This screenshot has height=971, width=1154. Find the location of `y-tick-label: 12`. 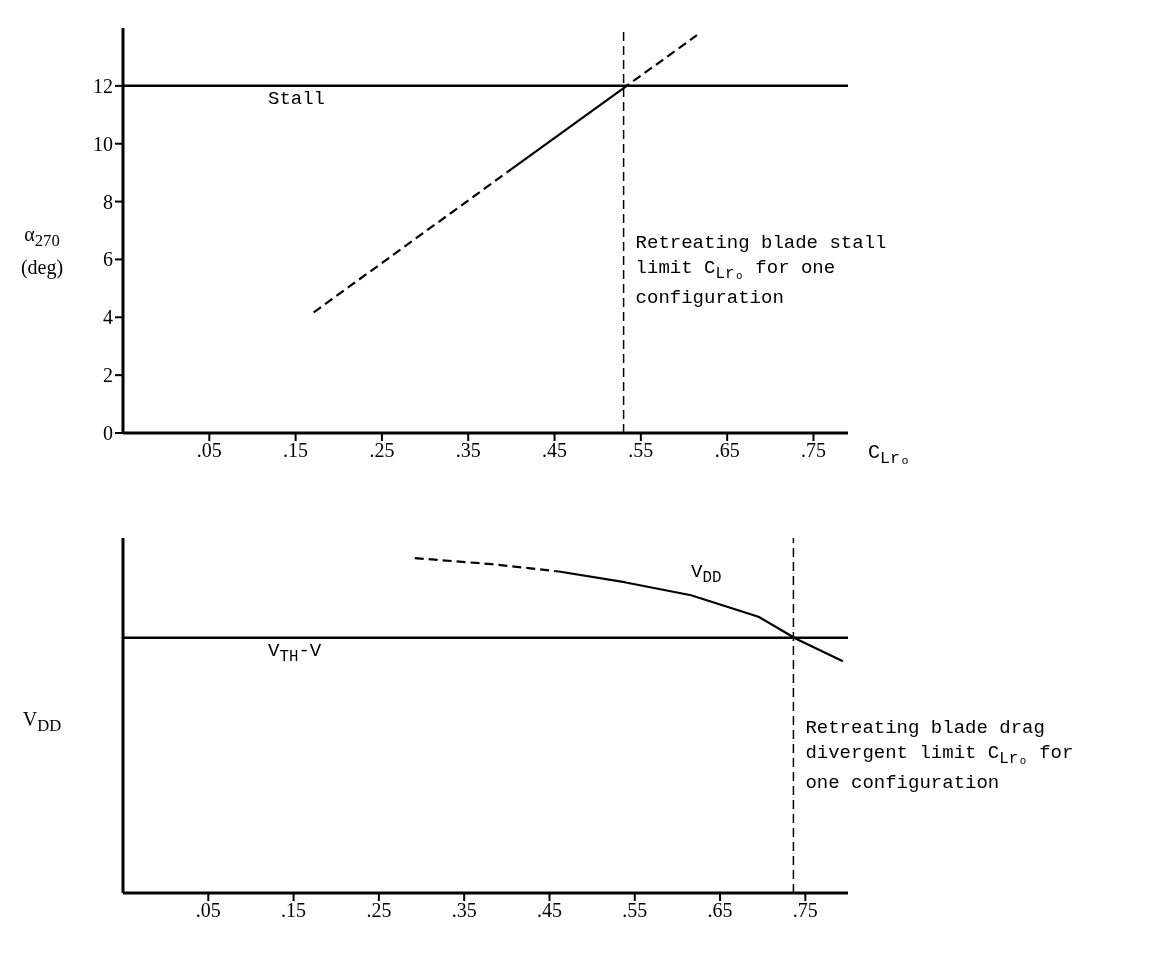

y-tick-label: 12 is located at coordinates (103, 85).